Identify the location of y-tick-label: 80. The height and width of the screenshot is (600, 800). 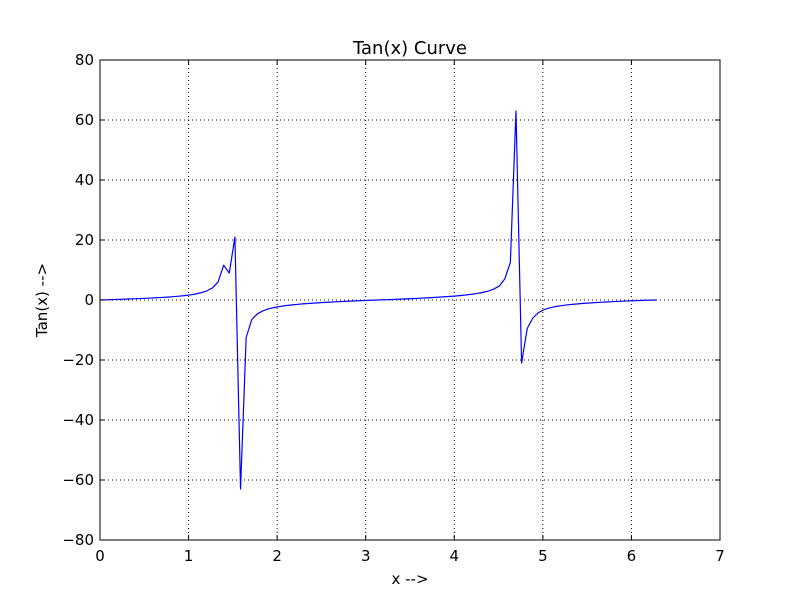
(84, 60).